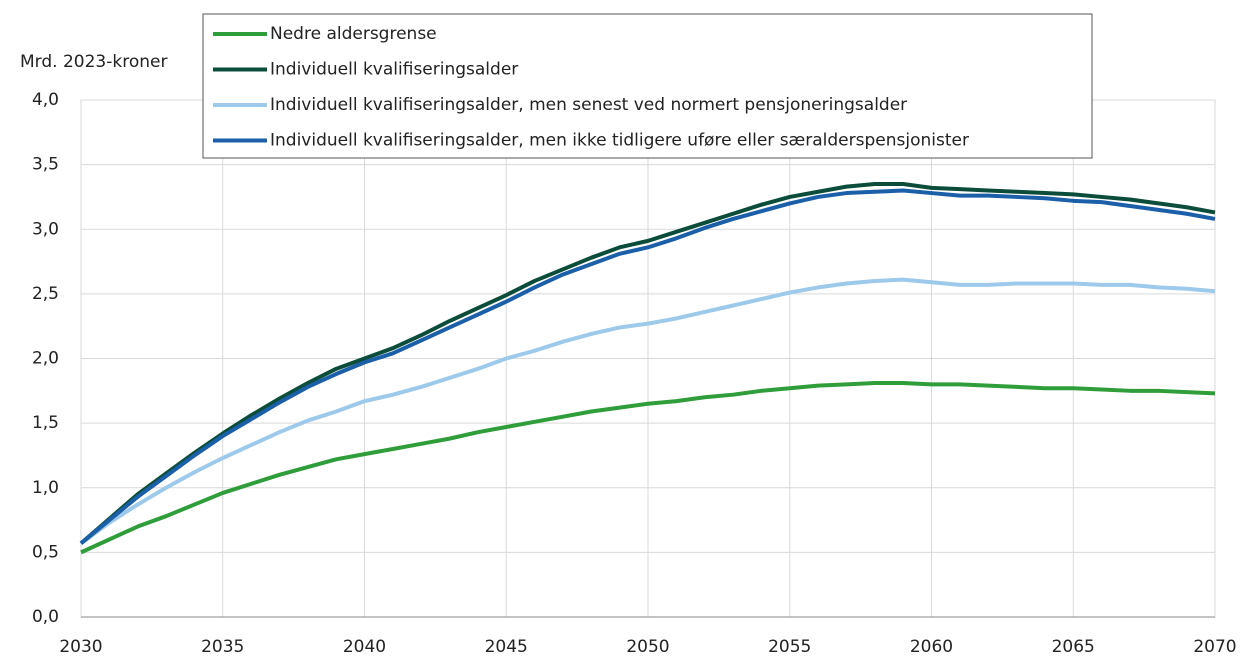 This screenshot has width=1242, height=657. Describe the element at coordinates (506, 647) in the screenshot. I see `x-tick-label: 2045` at that location.